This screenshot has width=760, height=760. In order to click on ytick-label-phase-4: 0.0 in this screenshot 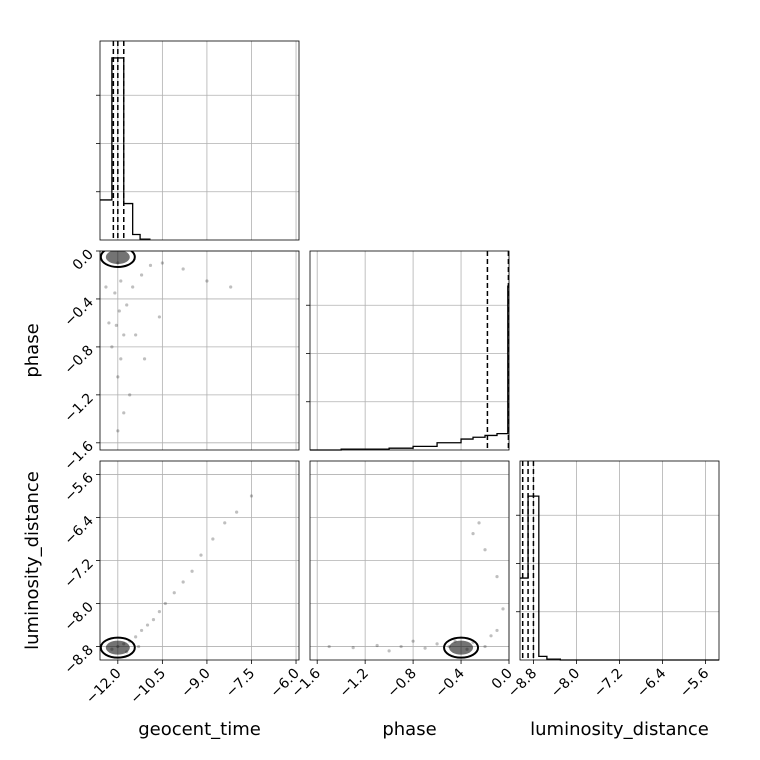, I will do `click(83, 260)`.